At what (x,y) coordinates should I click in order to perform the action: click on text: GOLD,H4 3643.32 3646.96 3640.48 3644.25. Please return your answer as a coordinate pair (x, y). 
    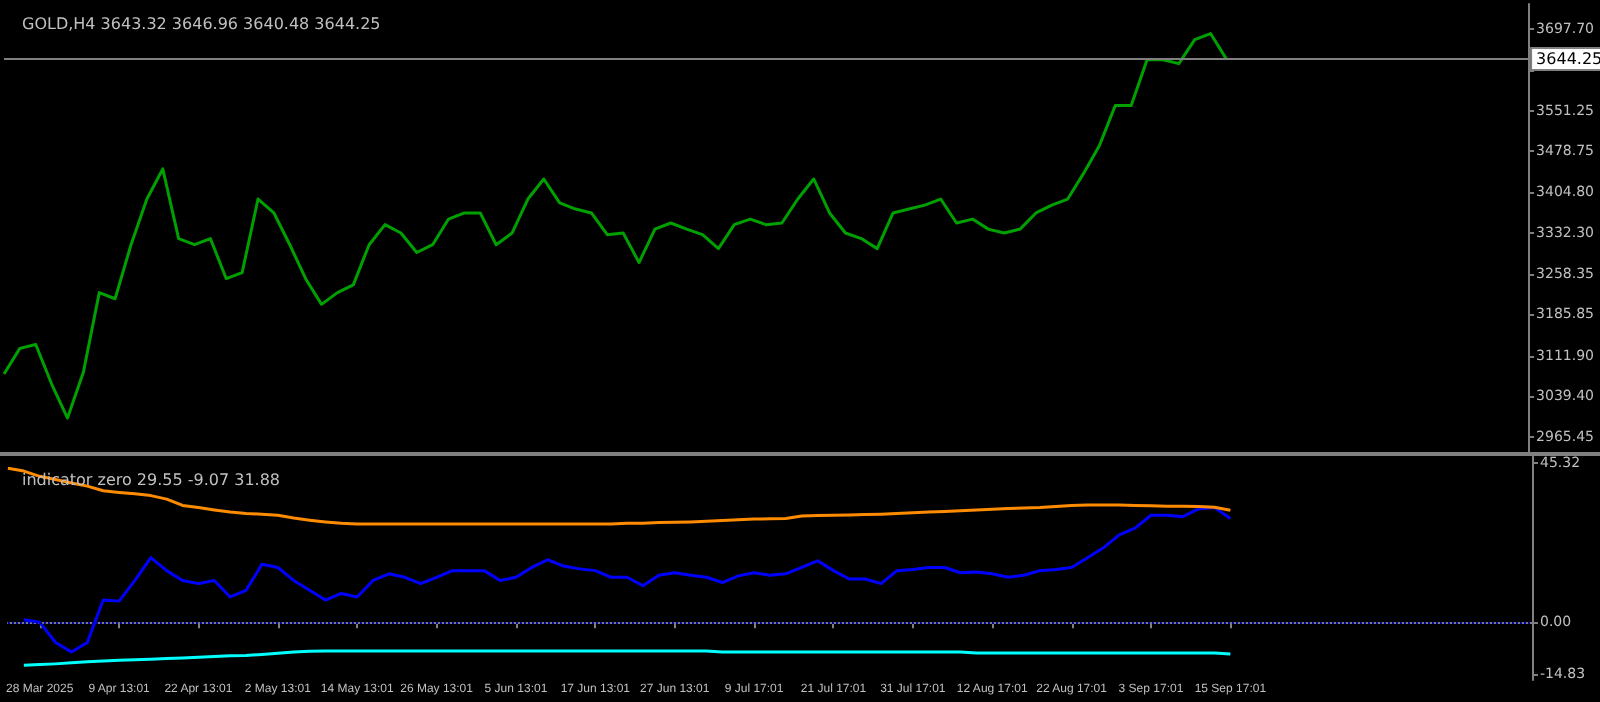
    Looking at the image, I should click on (201, 24).